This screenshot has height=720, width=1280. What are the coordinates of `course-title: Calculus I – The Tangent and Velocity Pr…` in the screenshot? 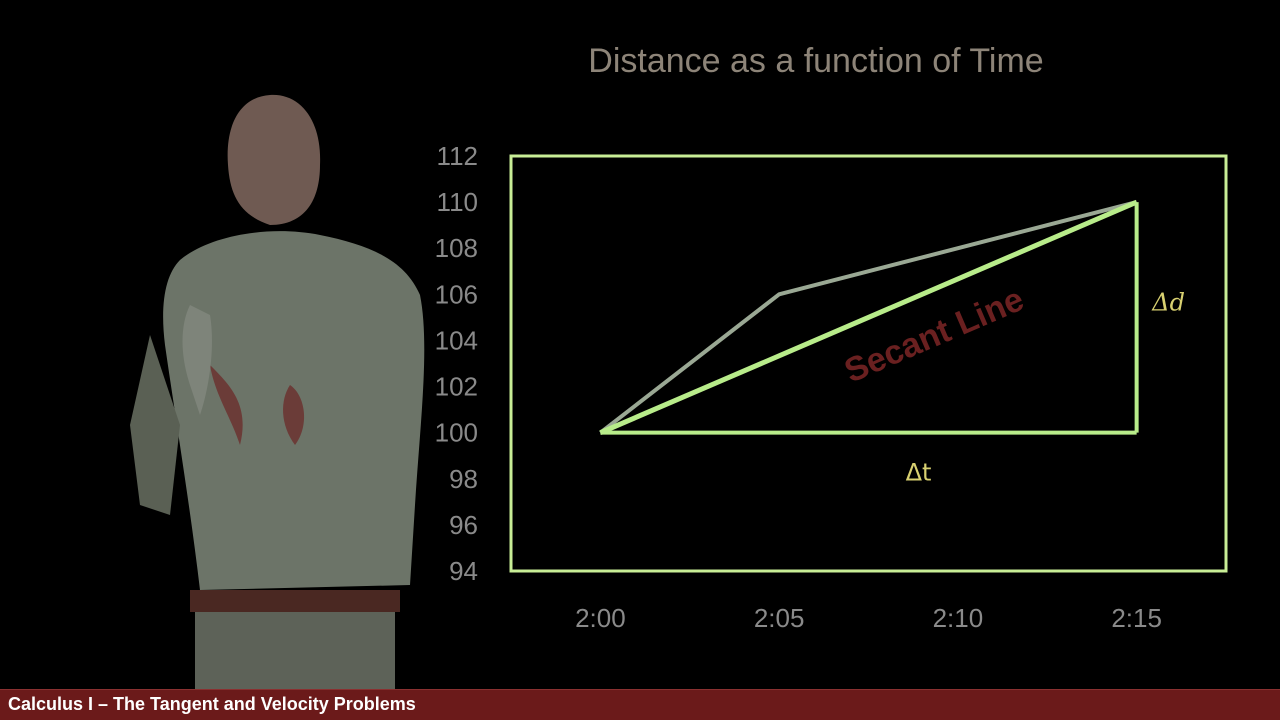 It's located at (212, 704).